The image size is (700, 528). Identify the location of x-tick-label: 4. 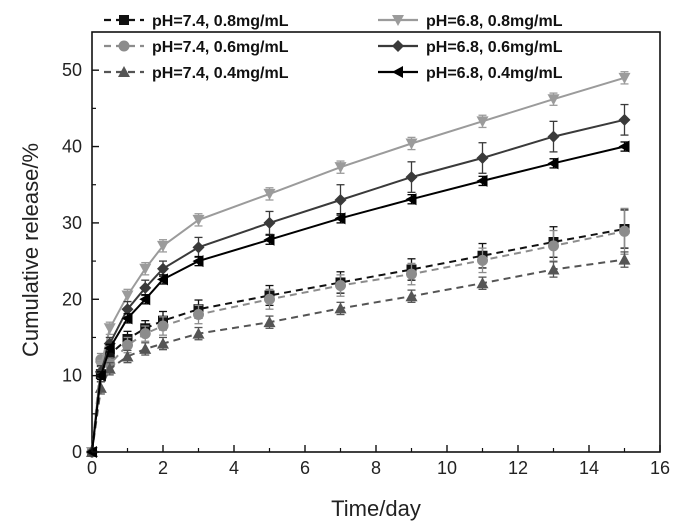
(234, 468).